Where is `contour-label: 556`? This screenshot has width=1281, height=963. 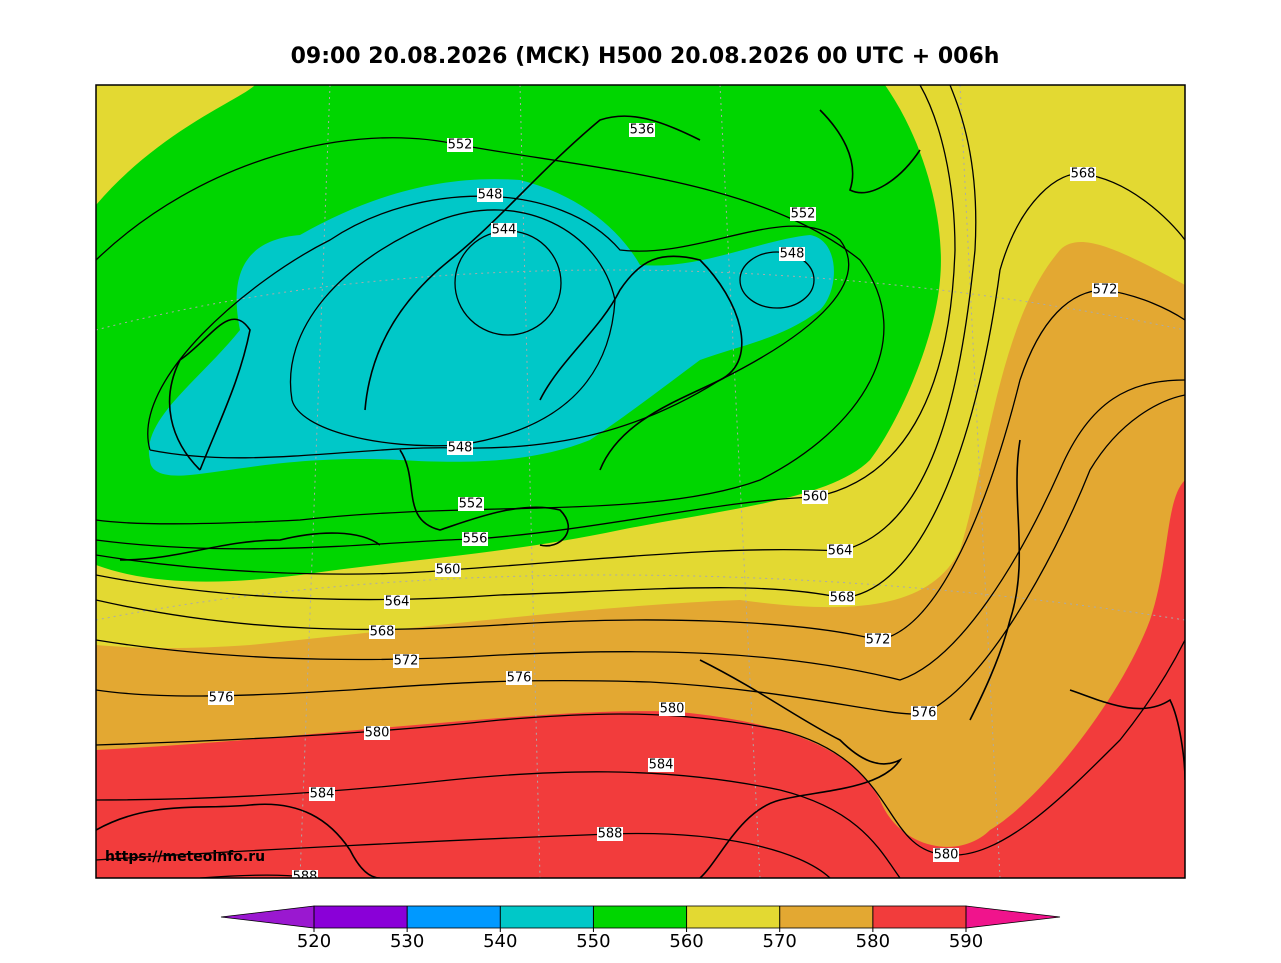
contour-label: 556 is located at coordinates (475, 539).